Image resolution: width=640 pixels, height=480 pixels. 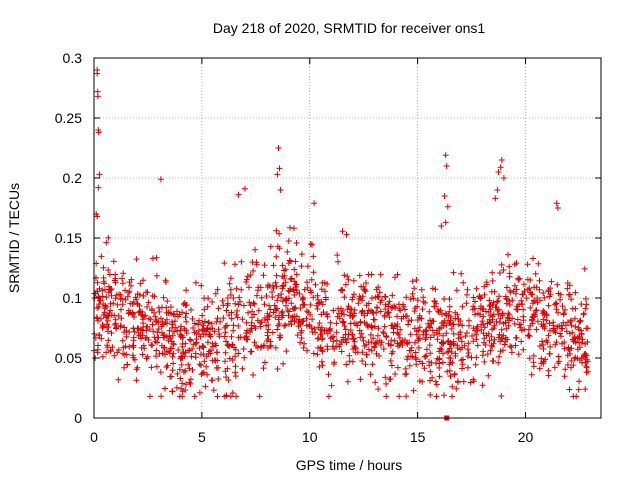 What do you see at coordinates (202, 437) in the screenshot?
I see `x-tick-label: 5` at bounding box center [202, 437].